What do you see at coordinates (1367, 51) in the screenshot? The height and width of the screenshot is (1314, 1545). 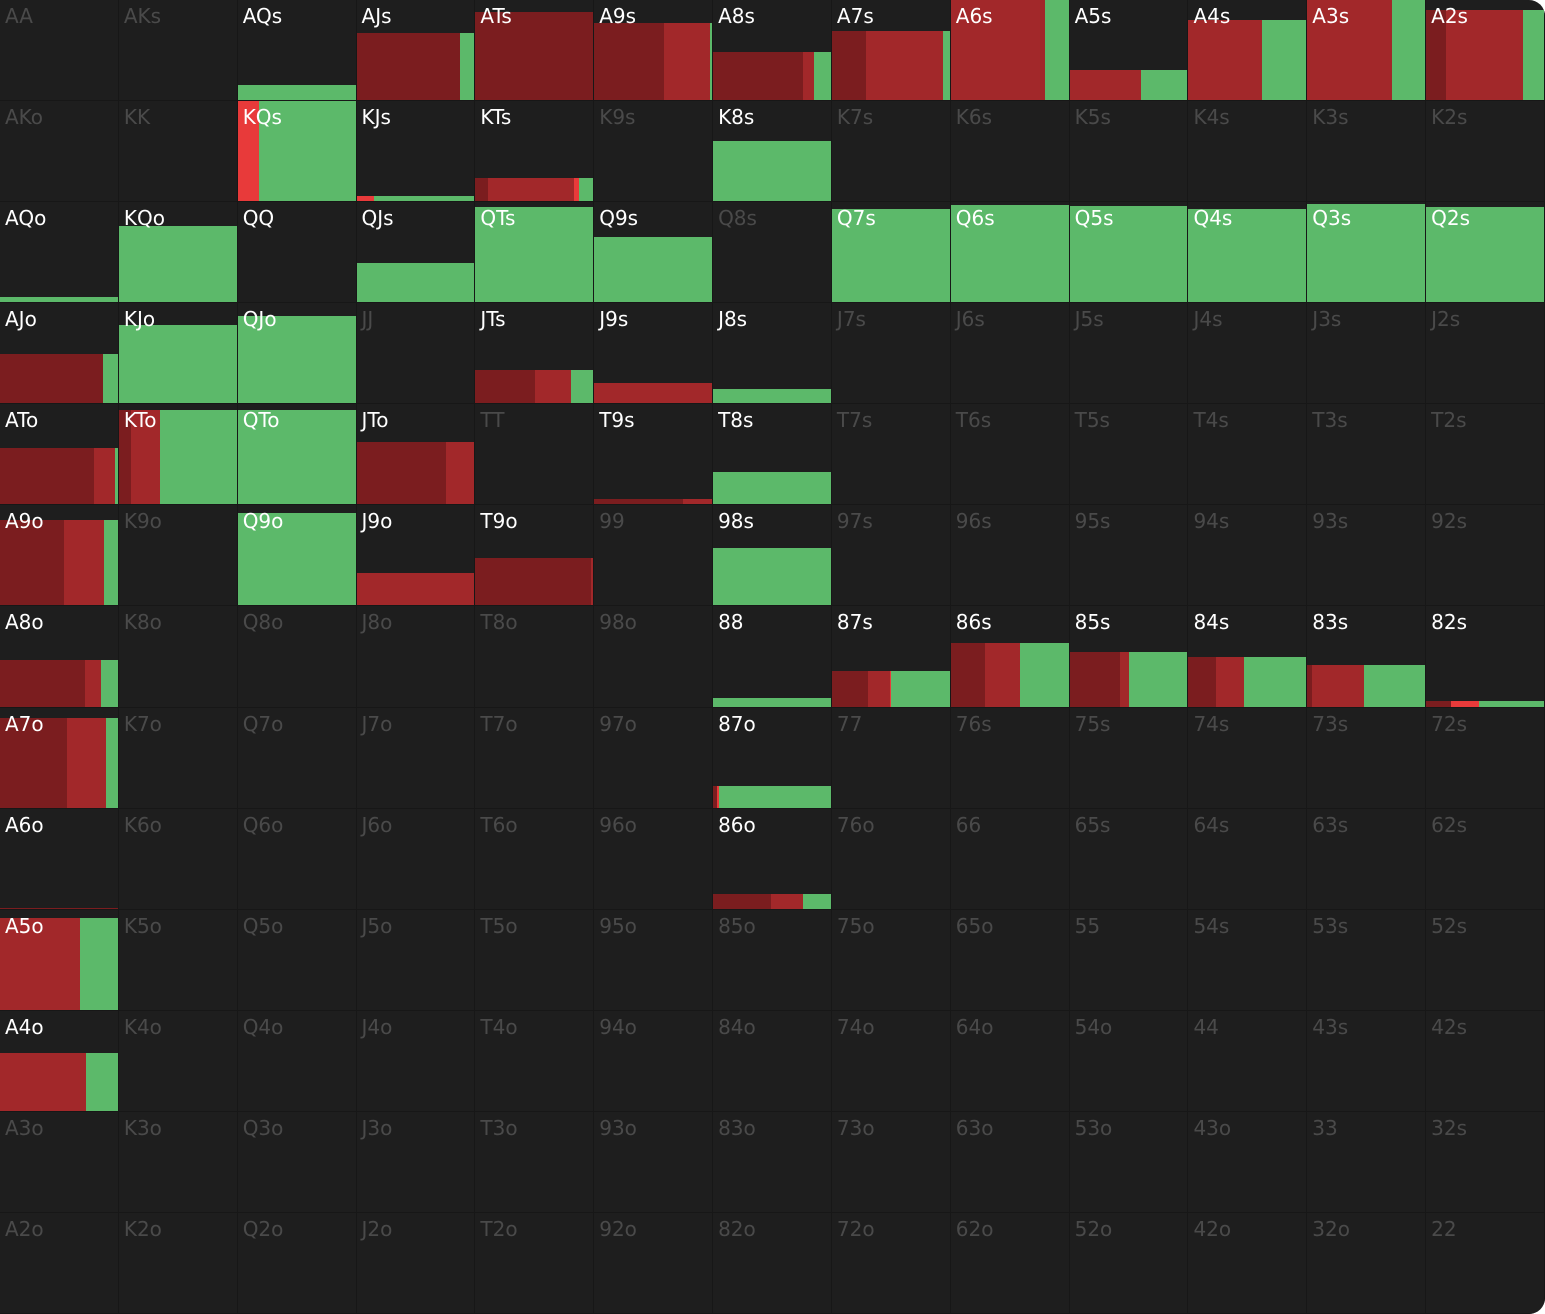 I see `hand-cell: A3s` at bounding box center [1367, 51].